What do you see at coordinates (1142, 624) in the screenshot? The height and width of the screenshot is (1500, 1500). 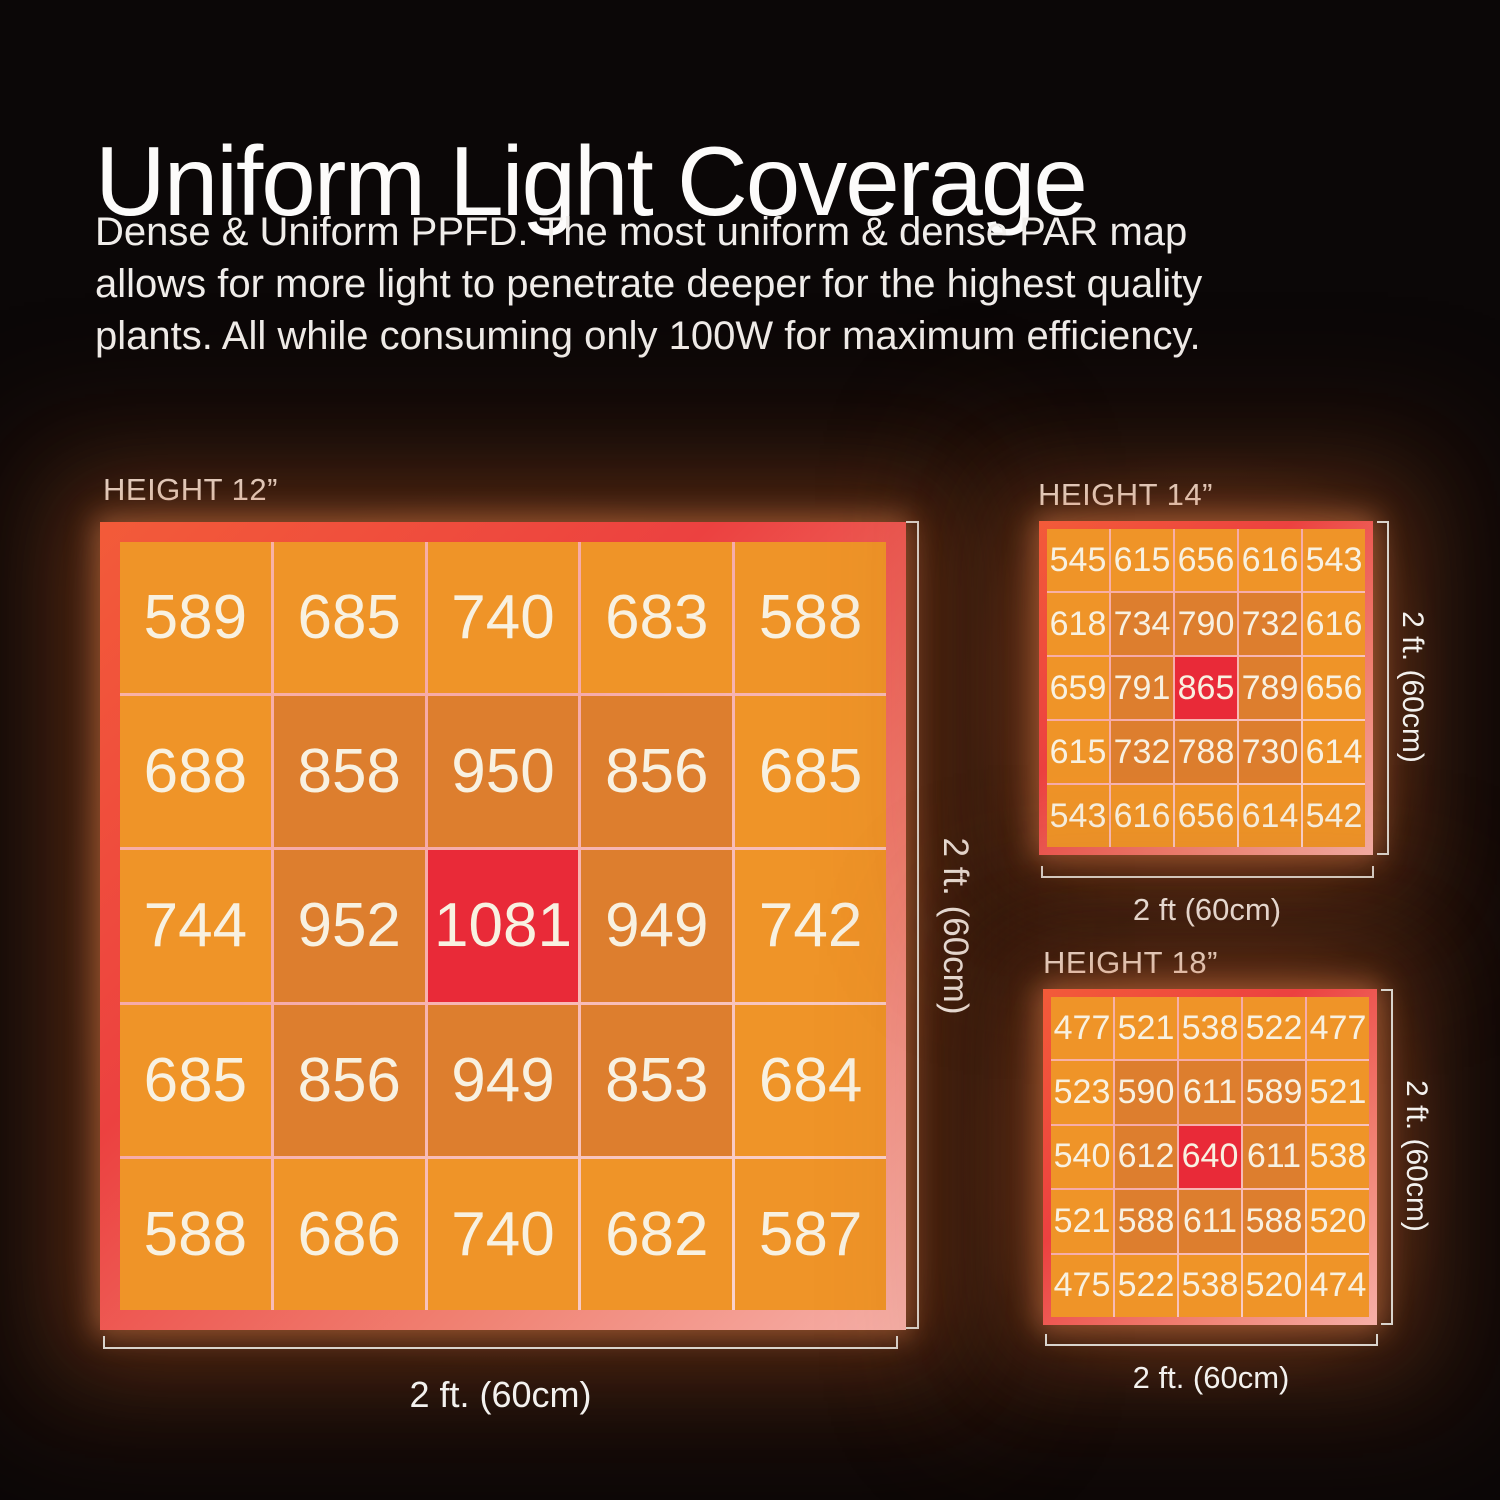 I see `ppfd-cell: 734` at bounding box center [1142, 624].